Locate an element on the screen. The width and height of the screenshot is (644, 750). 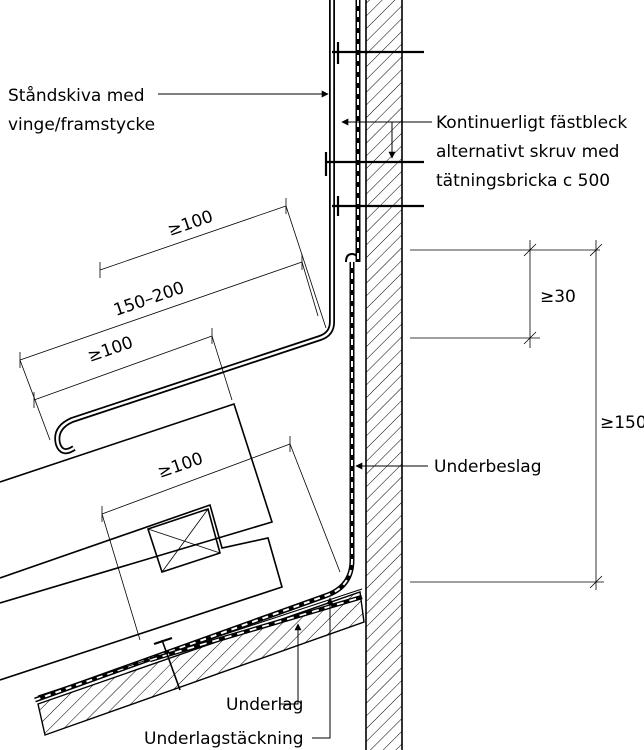
wall is located at coordinates (384, 375).